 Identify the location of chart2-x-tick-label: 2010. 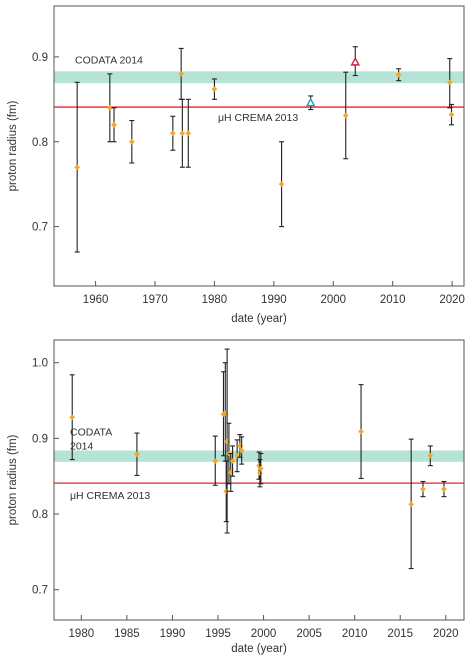
(355, 634).